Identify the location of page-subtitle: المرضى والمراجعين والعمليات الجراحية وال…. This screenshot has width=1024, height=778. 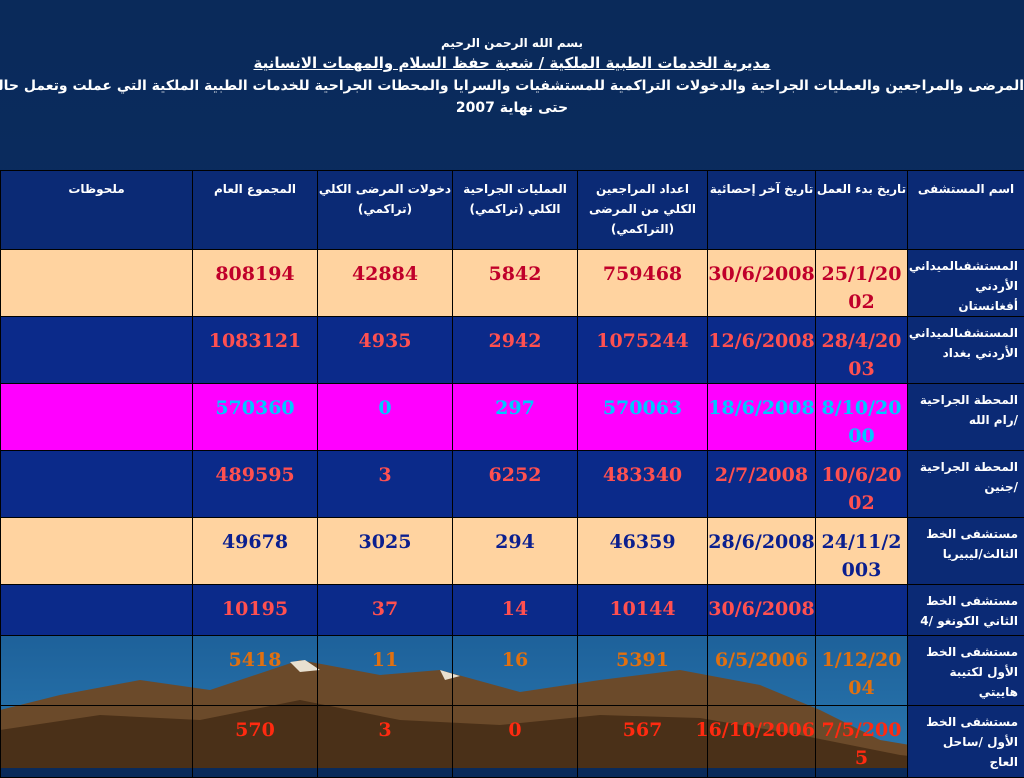
(512, 86).